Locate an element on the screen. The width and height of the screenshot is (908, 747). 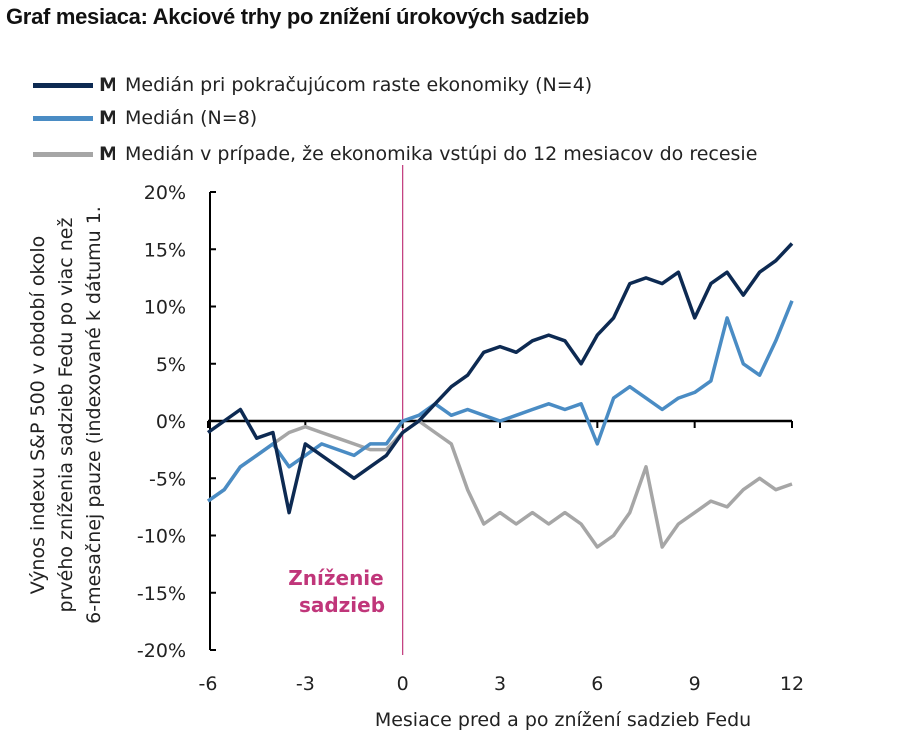
x-tick-label: 9 is located at coordinates (695, 684).